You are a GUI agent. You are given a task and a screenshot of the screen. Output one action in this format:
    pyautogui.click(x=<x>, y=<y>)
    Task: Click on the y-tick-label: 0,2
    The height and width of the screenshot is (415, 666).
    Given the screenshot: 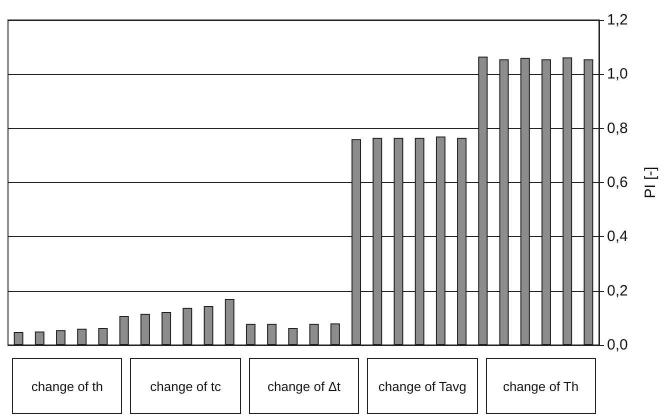 What is the action you would take?
    pyautogui.click(x=617, y=291)
    